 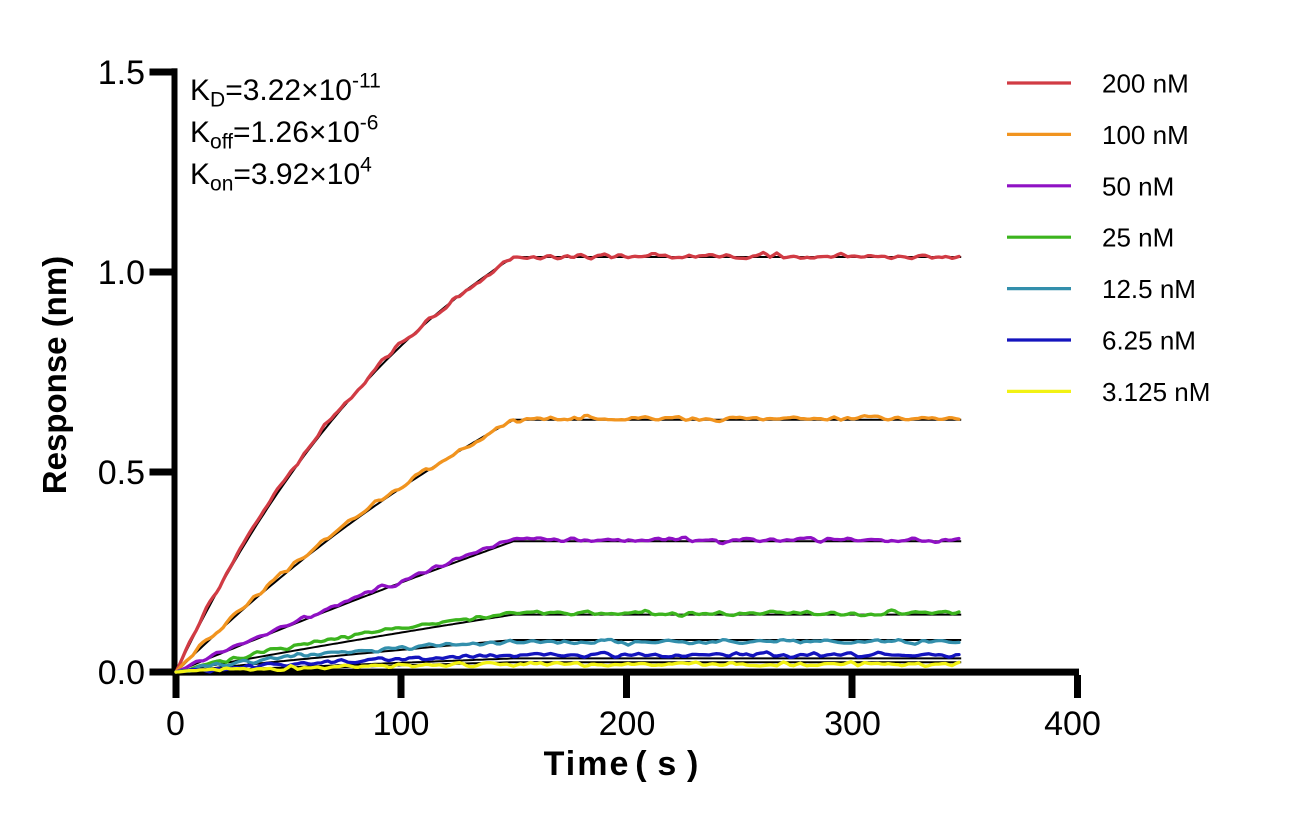 What do you see at coordinates (1145, 135) in the screenshot?
I see `svg-text: 100 nM` at bounding box center [1145, 135].